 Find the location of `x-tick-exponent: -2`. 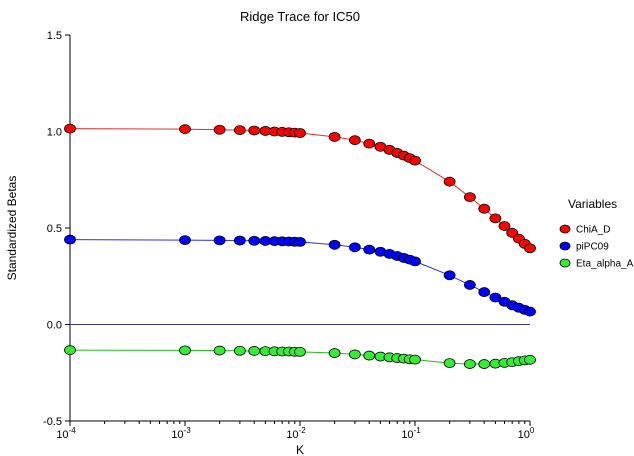

x-tick-exponent: -2 is located at coordinates (303, 430).